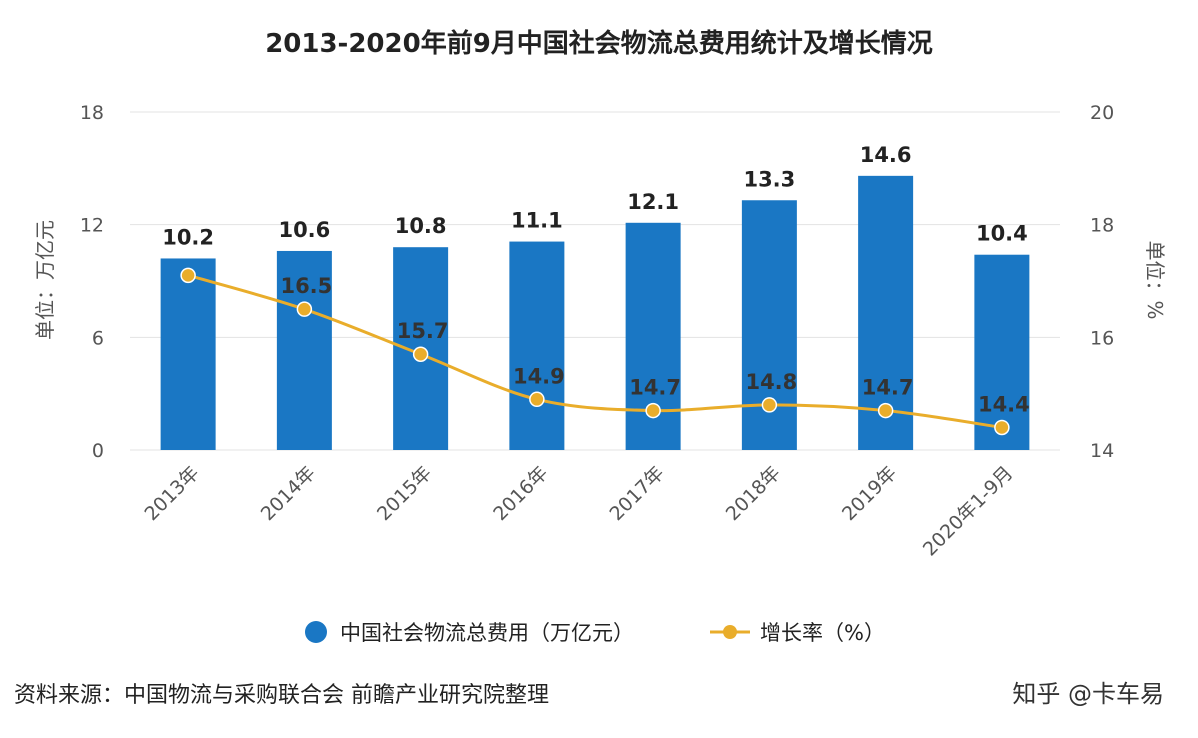 The width and height of the screenshot is (1198, 738). Describe the element at coordinates (1102, 451) in the screenshot. I see `right-tick-label: 14` at that location.